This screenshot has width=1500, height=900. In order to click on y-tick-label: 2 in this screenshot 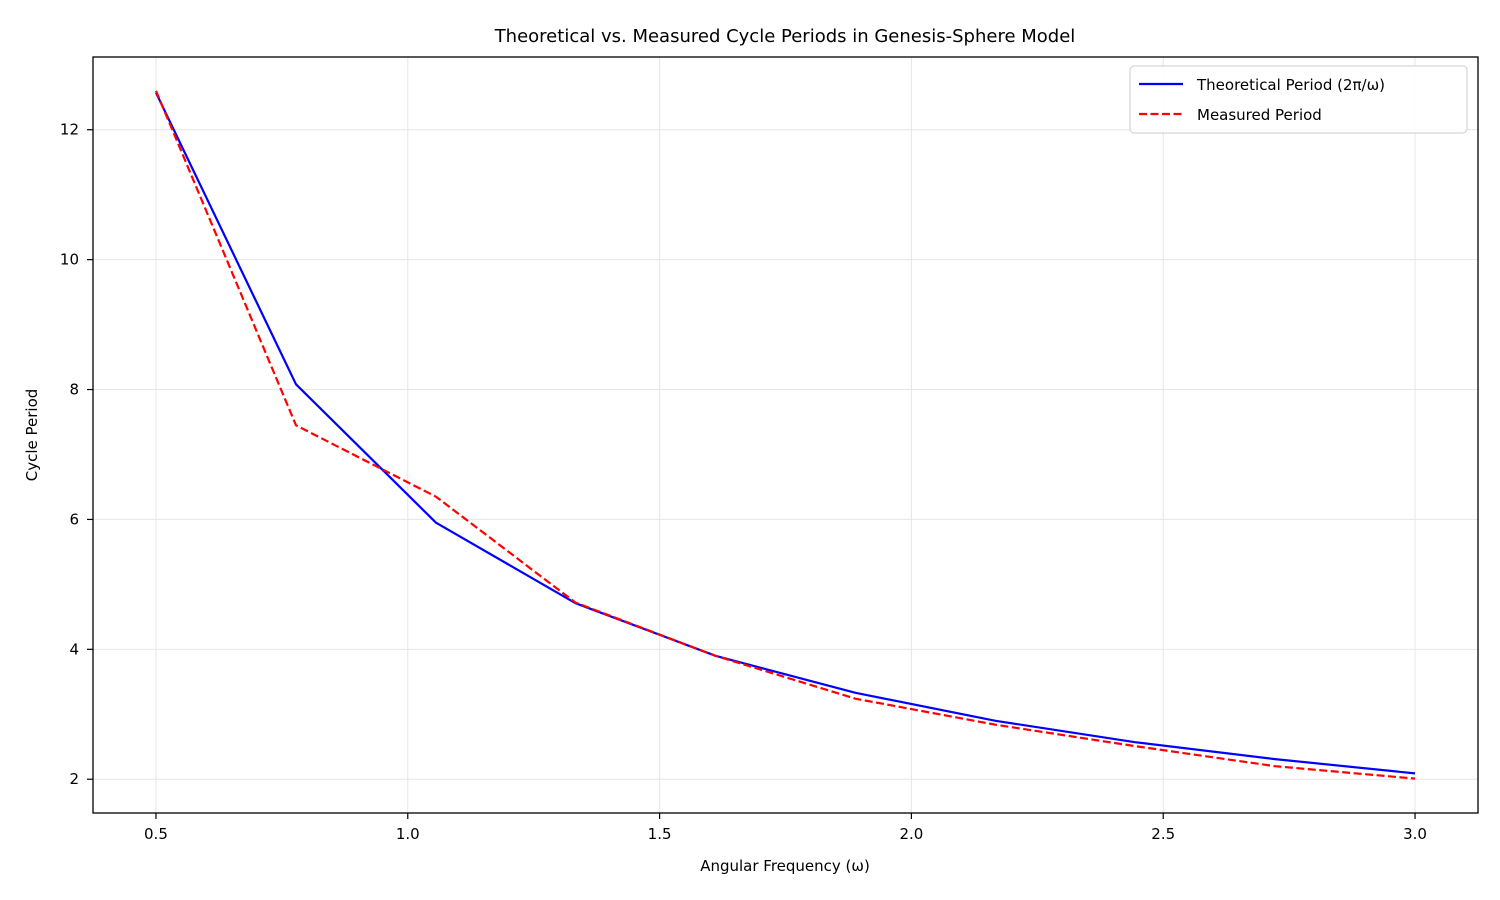, I will do `click(74, 779)`.